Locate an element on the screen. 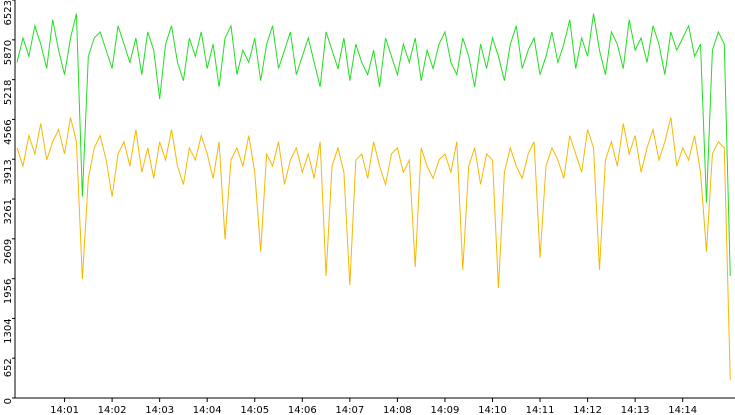 The width and height of the screenshot is (735, 415). x-tick-label: 14:03 is located at coordinates (159, 410).